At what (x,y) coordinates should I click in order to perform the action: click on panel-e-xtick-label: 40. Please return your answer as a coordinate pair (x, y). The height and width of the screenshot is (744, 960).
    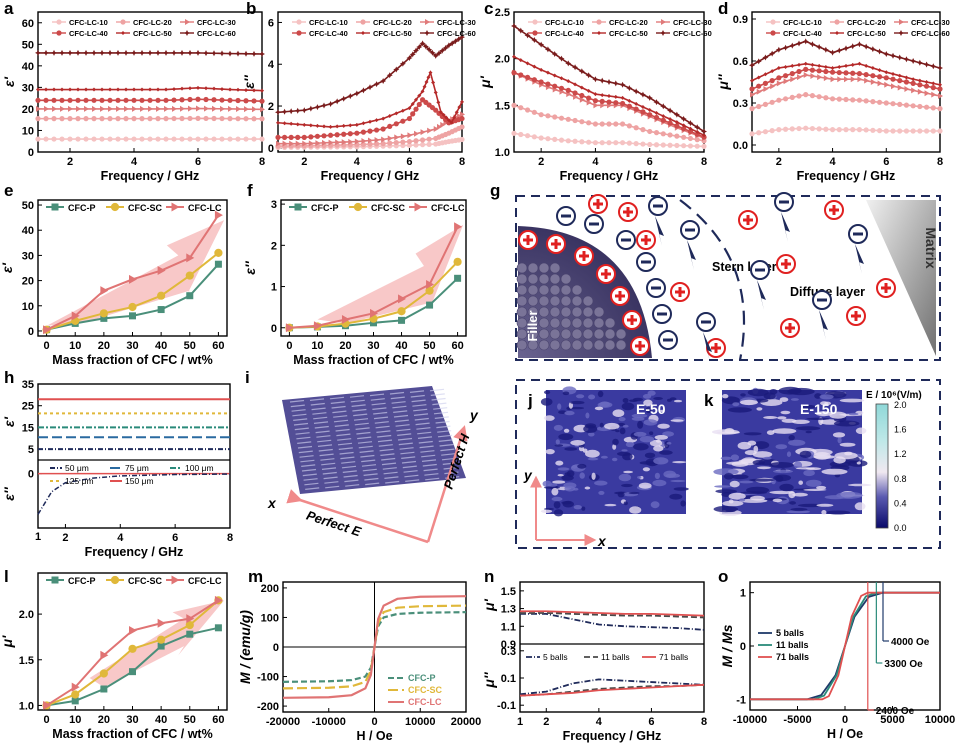
    Looking at the image, I should click on (161, 346).